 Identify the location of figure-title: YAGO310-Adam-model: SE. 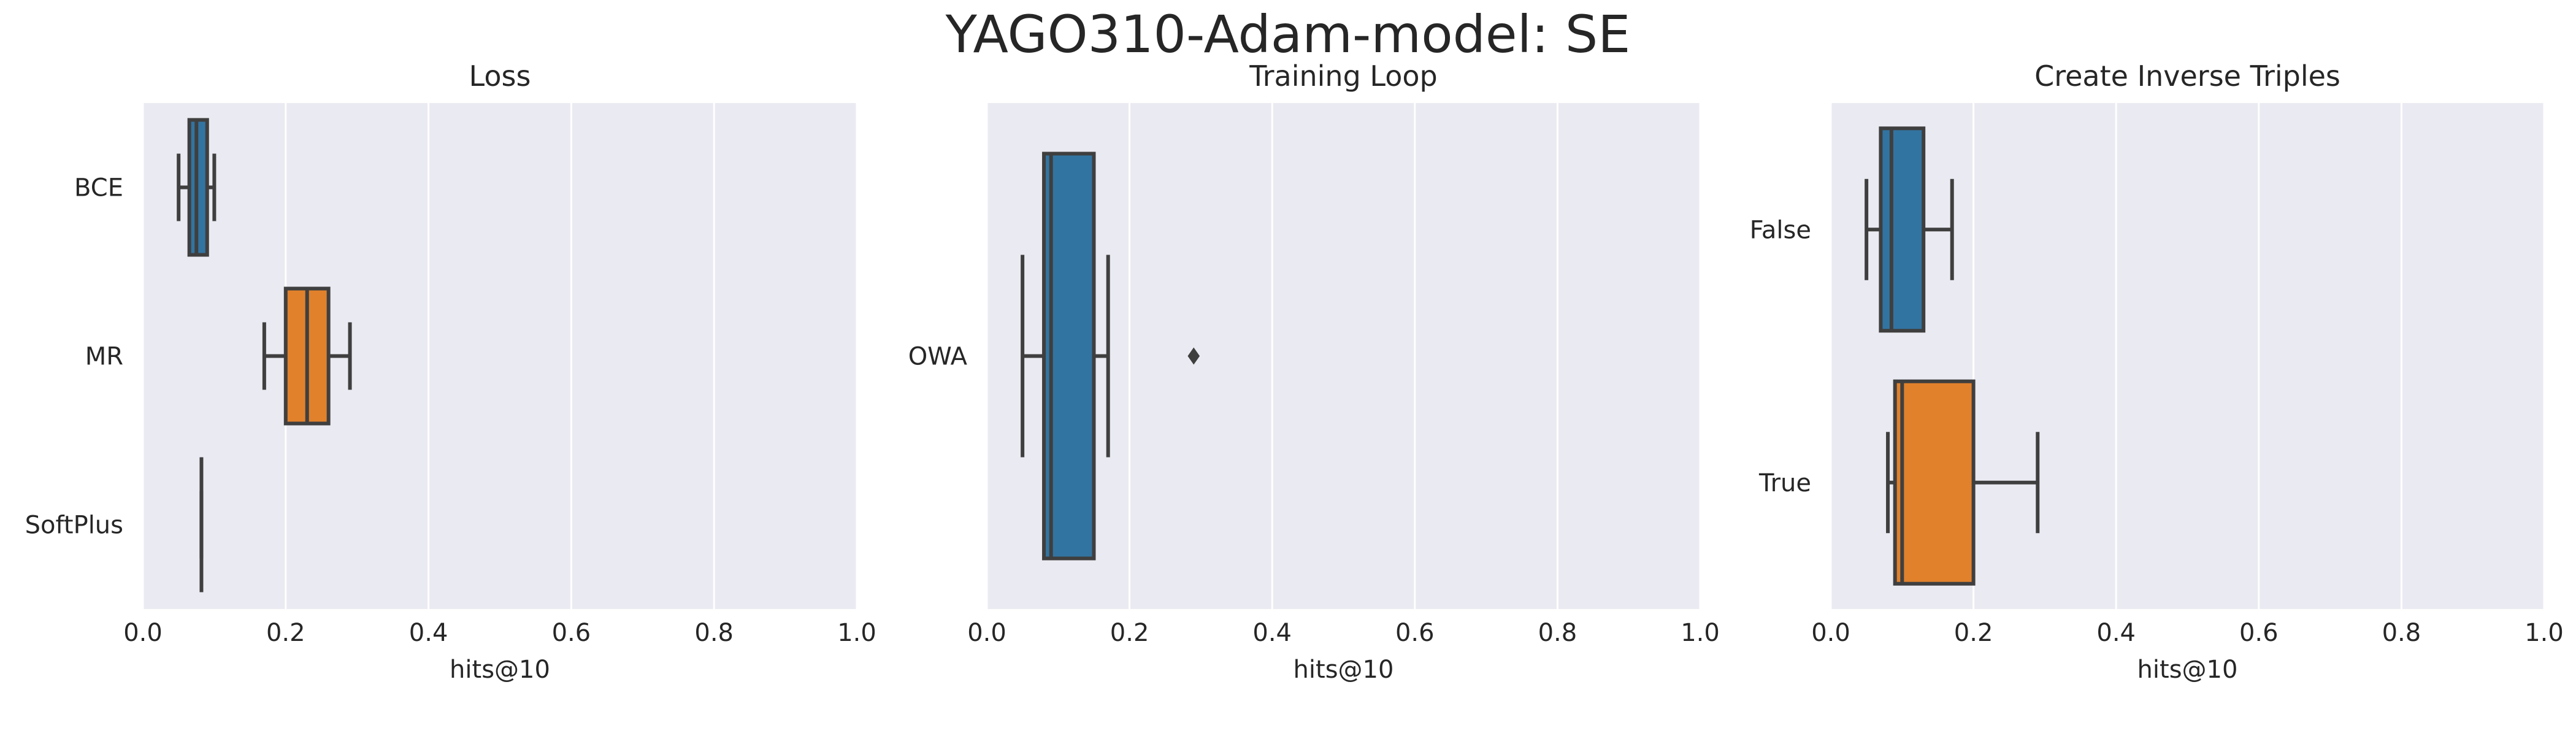
(1288, 34).